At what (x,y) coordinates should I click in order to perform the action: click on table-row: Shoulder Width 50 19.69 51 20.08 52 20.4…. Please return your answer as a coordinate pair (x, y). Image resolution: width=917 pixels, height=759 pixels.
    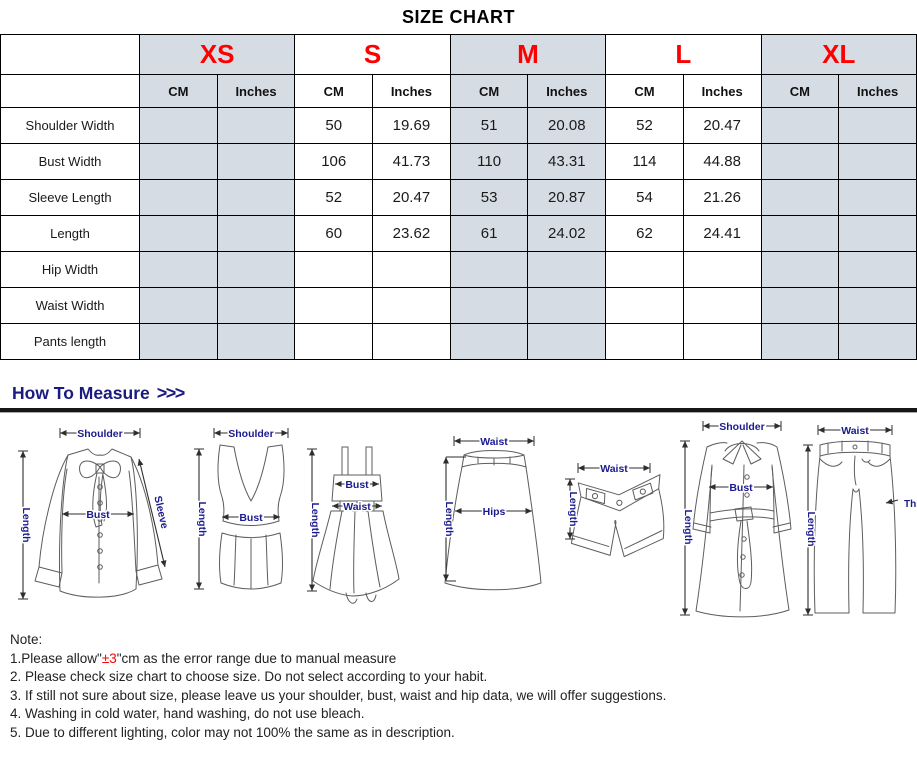
    Looking at the image, I should click on (458, 125).